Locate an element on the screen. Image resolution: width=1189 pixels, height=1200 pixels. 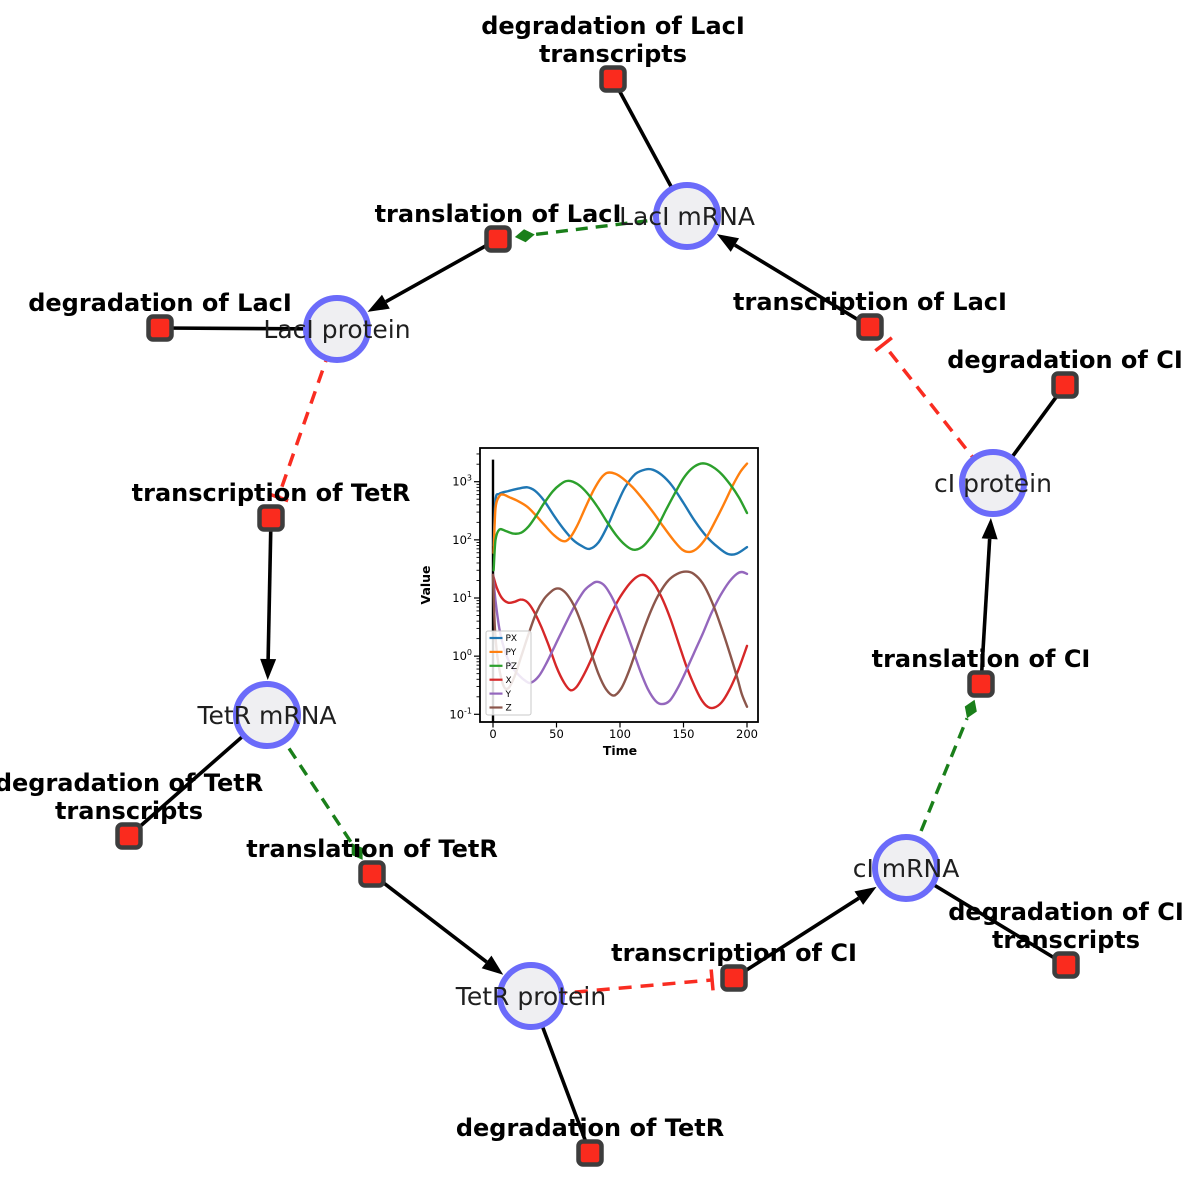
reaction-label-deg_ci: degradation of CI is located at coordinates (1065, 360).